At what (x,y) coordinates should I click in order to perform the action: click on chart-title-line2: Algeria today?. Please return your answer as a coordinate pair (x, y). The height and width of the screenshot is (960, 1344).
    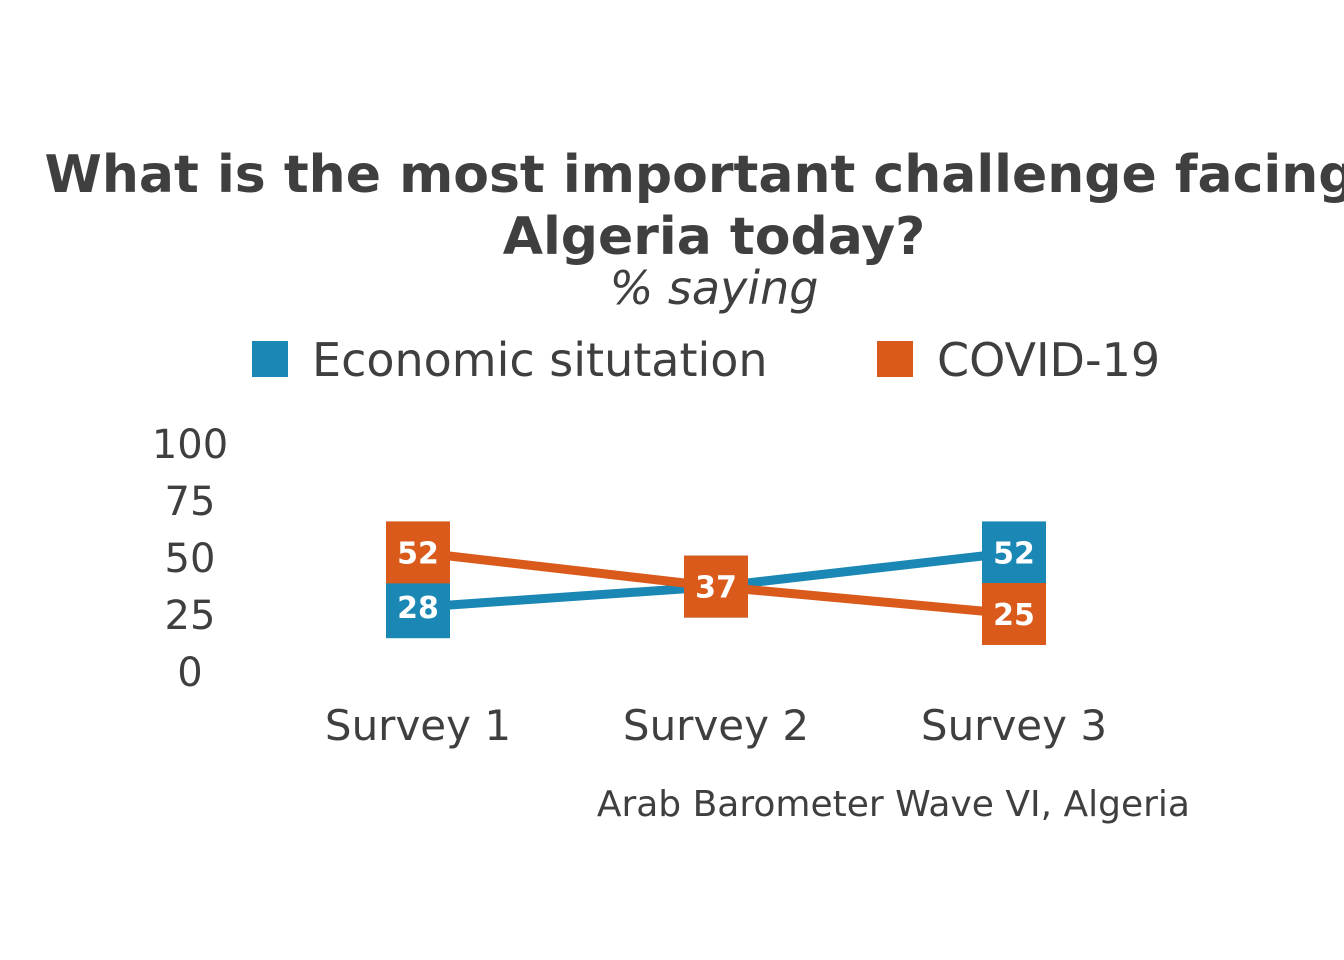
    Looking at the image, I should click on (714, 237).